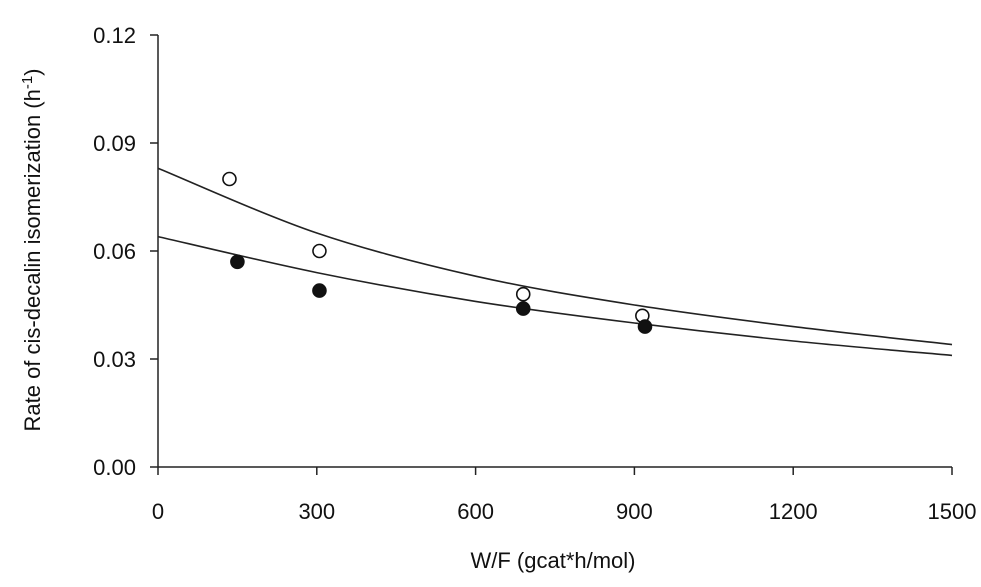  What do you see at coordinates (114, 143) in the screenshot?
I see `y-tick-label: 0.09` at bounding box center [114, 143].